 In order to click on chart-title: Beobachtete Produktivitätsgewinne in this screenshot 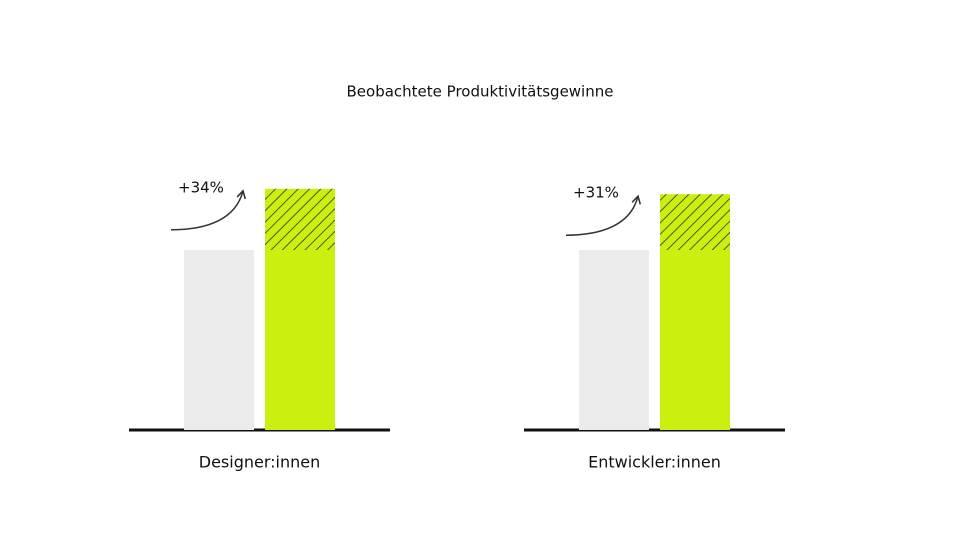, I will do `click(480, 92)`.